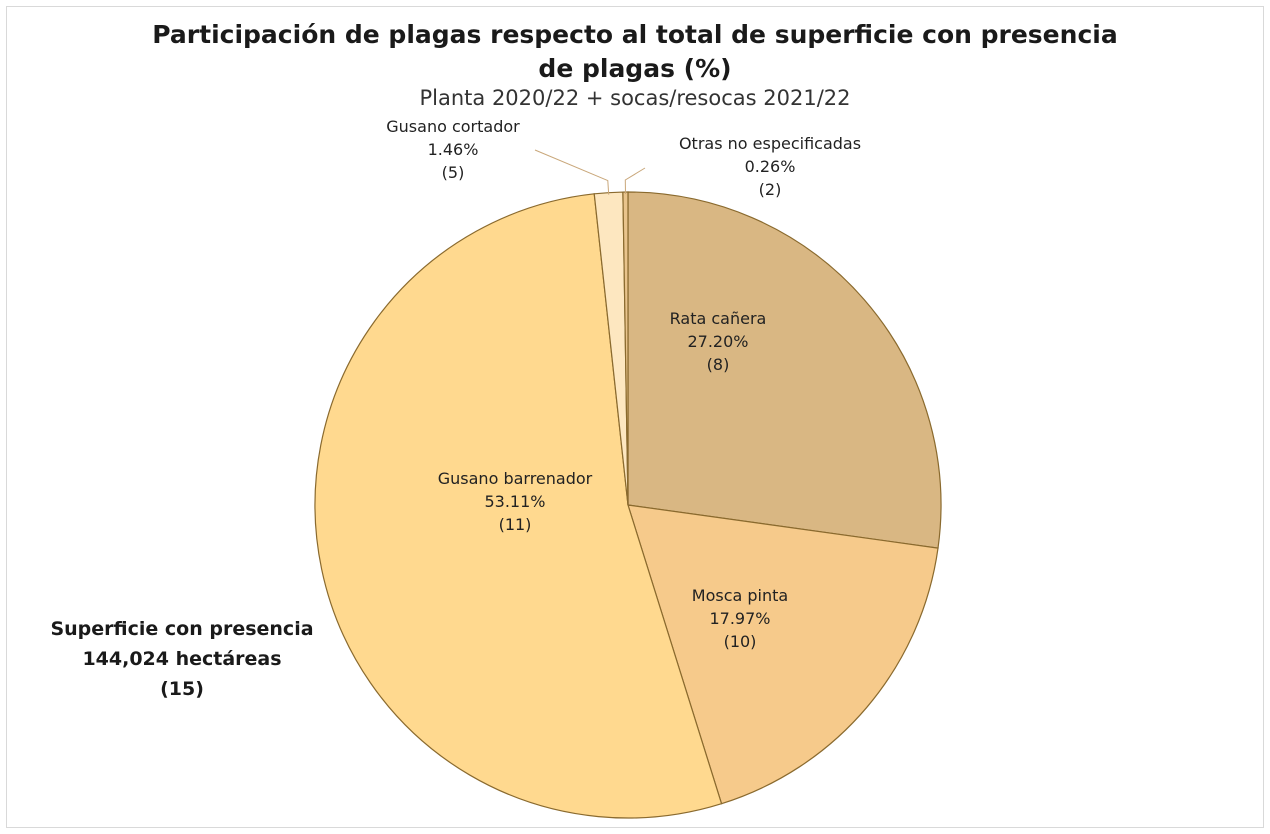 The height and width of the screenshot is (834, 1270). I want to click on total-line-2: 144,024 hectáreas, so click(182, 659).